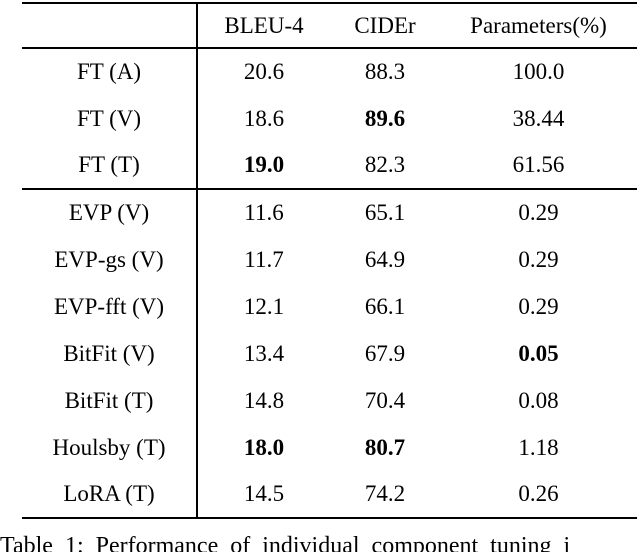 Image resolution: width=640 pixels, height=552 pixels. Describe the element at coordinates (263, 26) in the screenshot. I see `column-header-bleu4: BLEU-4` at that location.